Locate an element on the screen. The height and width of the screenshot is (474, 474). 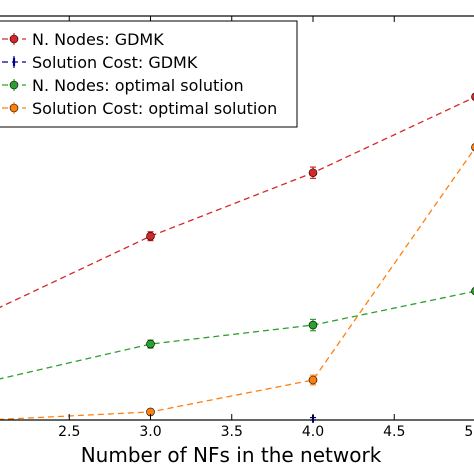
legend-item-solution-cost-optimal-solution: Solution Cost: optimal solution is located at coordinates (139, 108).